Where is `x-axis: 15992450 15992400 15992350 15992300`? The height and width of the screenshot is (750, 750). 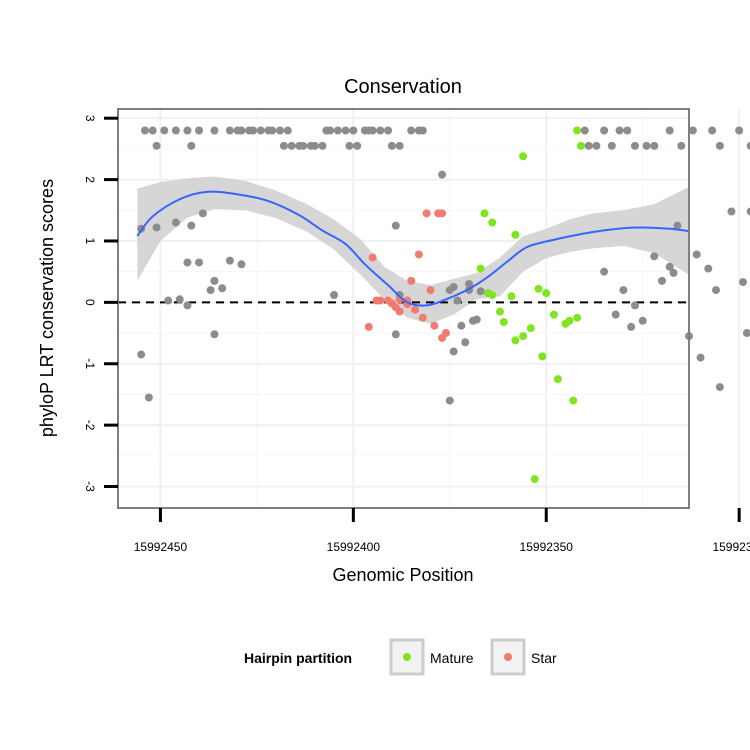
x-axis: 15992450 15992400 15992350 15992300 is located at coordinates (442, 531).